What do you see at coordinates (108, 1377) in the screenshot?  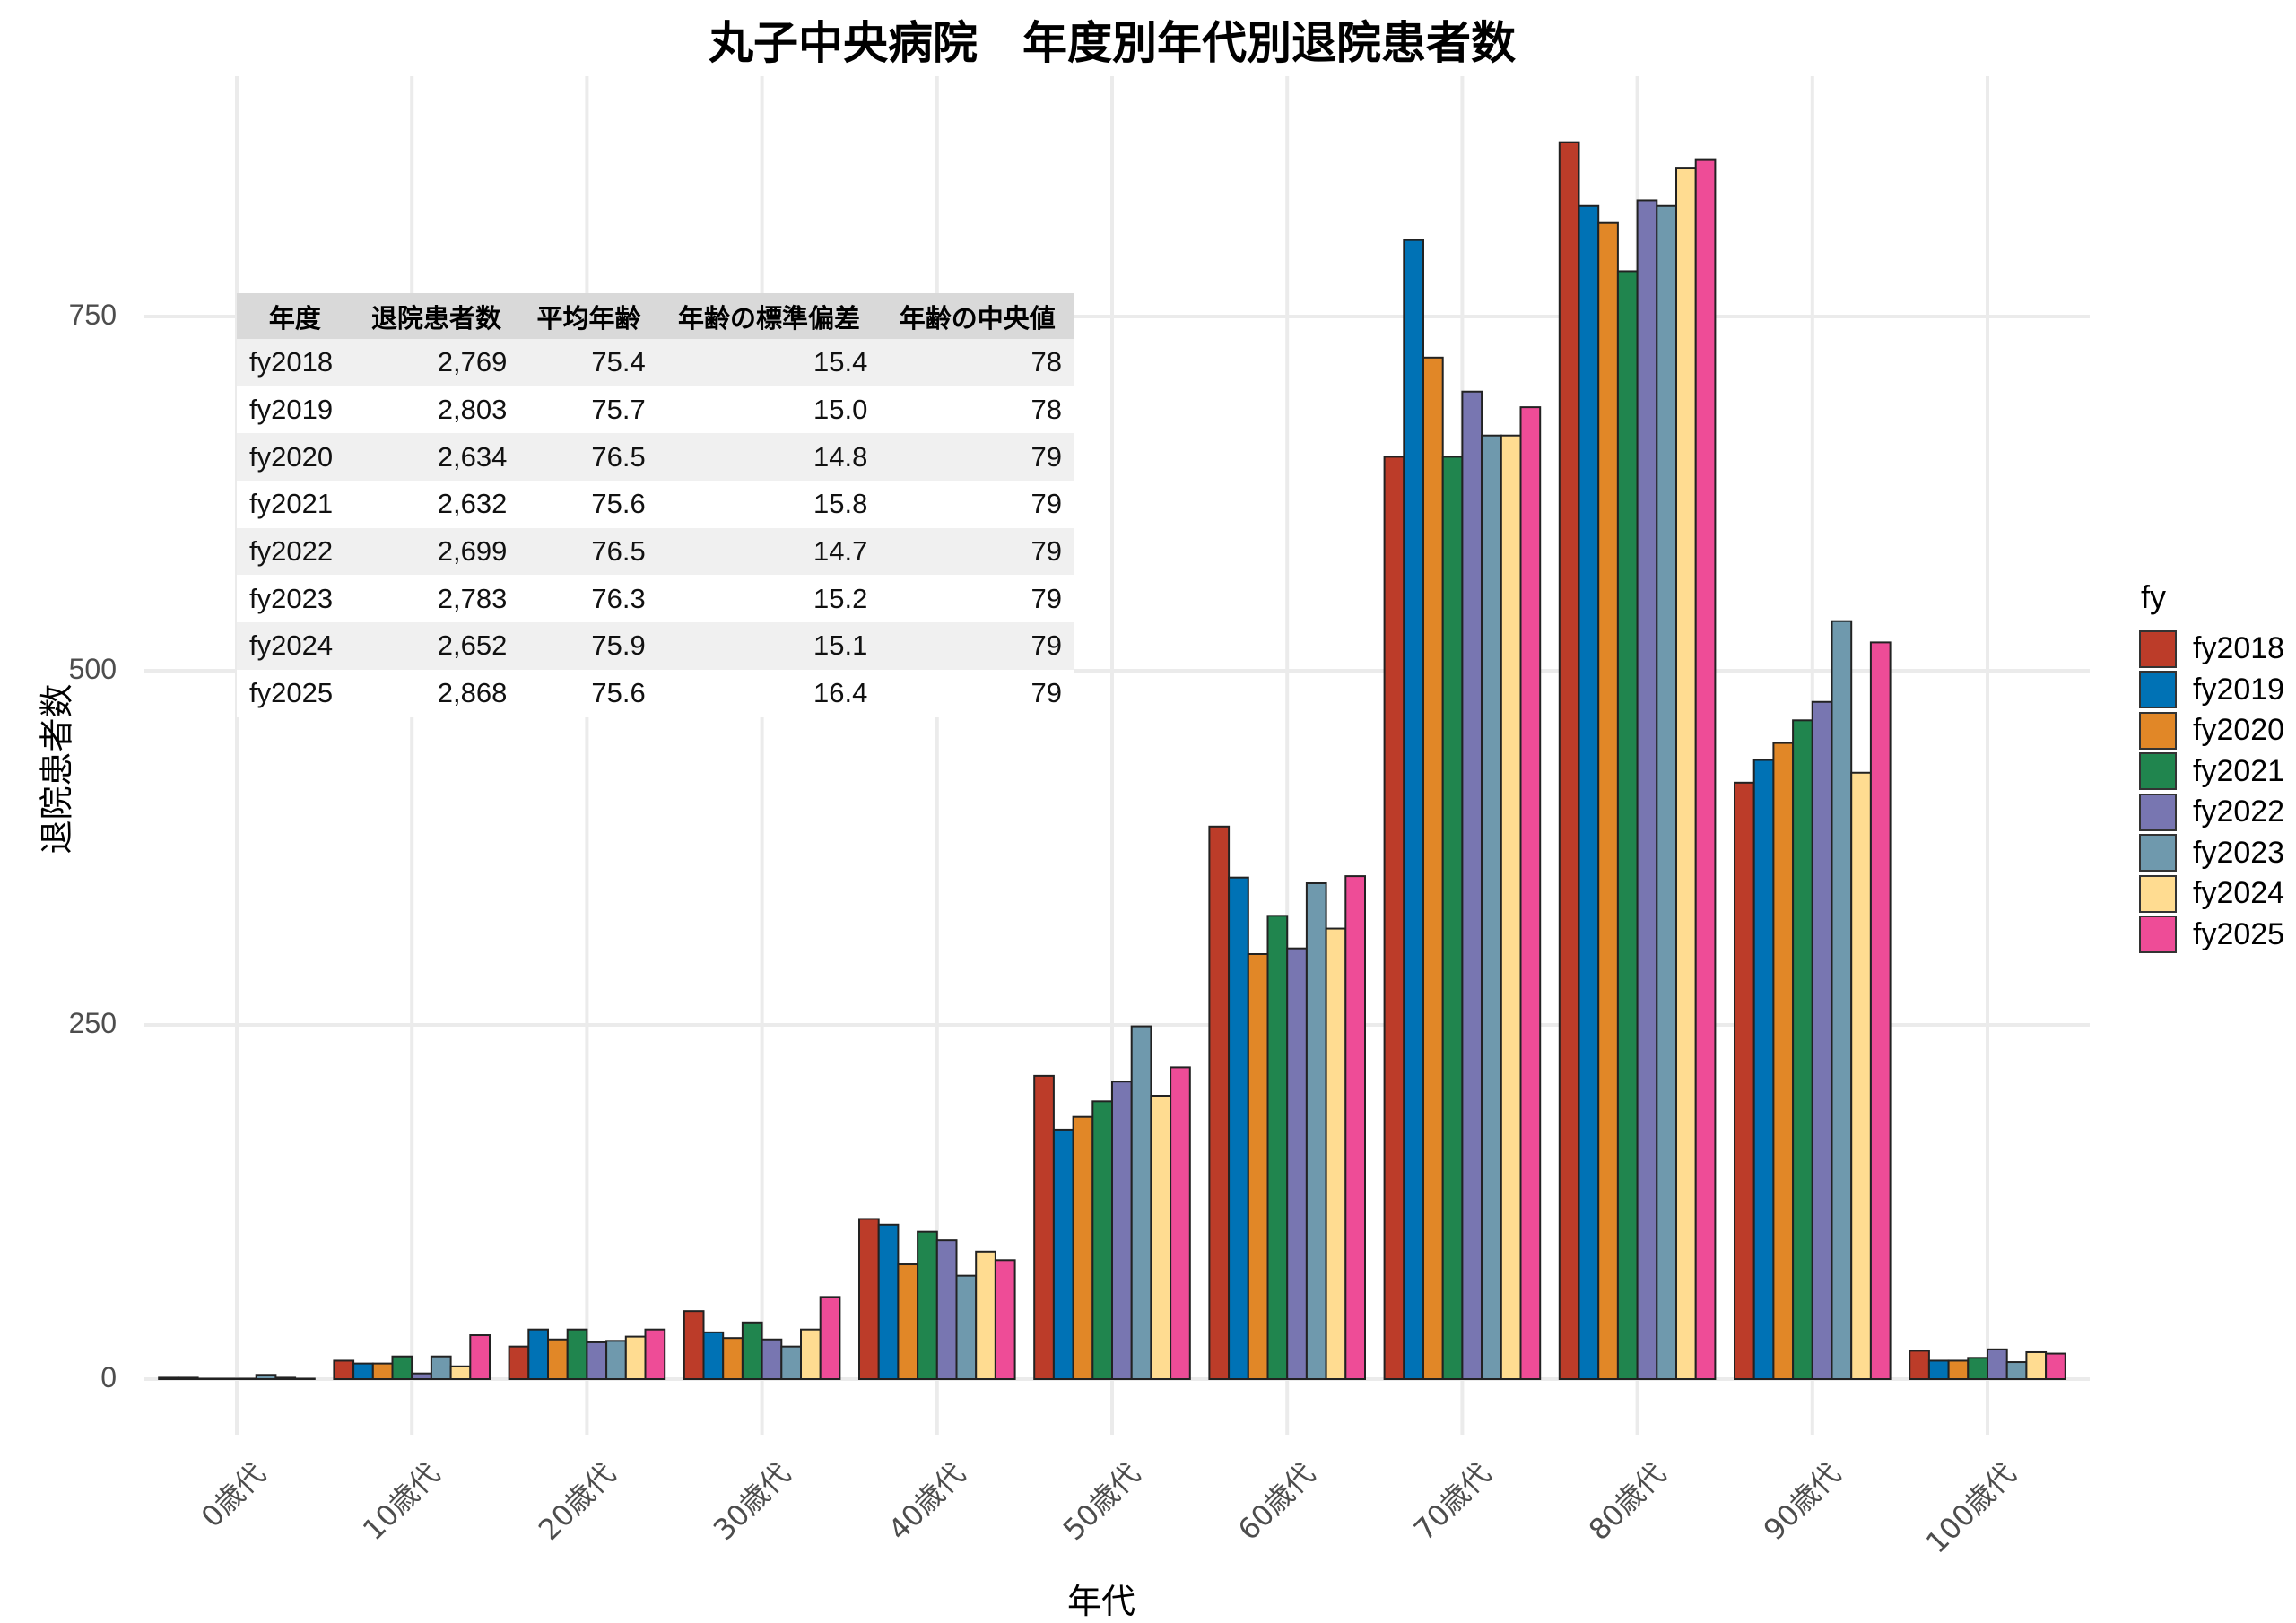 I see `y-tick-label: 0` at bounding box center [108, 1377].